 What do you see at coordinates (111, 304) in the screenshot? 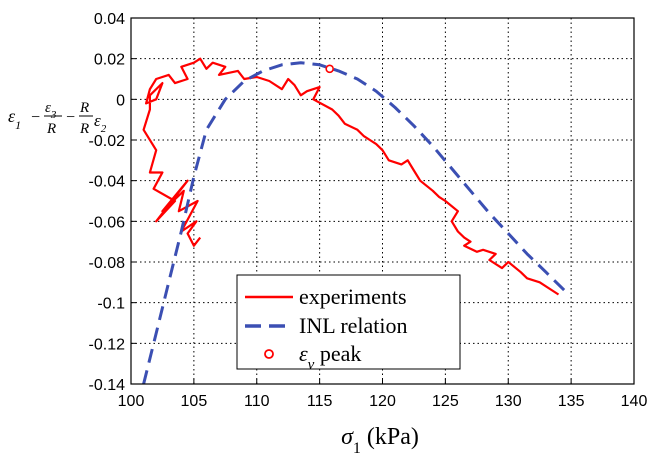
I see `y-tick-label: -0.1` at bounding box center [111, 304].